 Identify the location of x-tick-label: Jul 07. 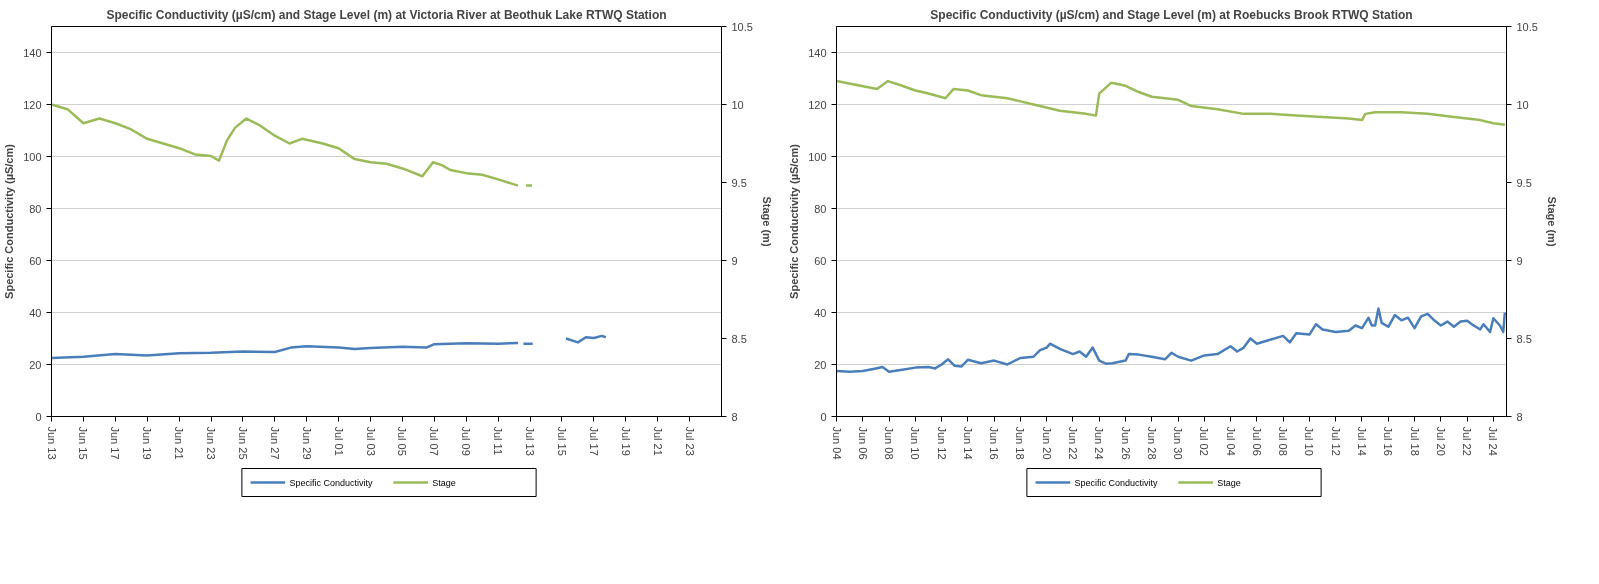
(434, 441).